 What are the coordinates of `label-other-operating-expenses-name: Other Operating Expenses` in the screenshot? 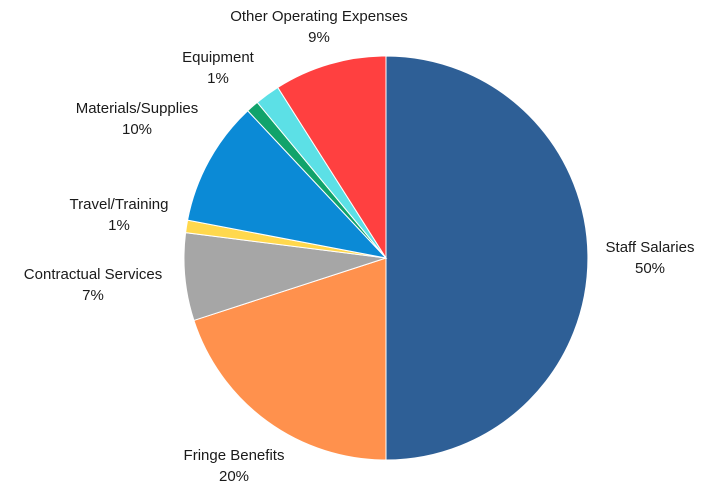 It's located at (319, 16).